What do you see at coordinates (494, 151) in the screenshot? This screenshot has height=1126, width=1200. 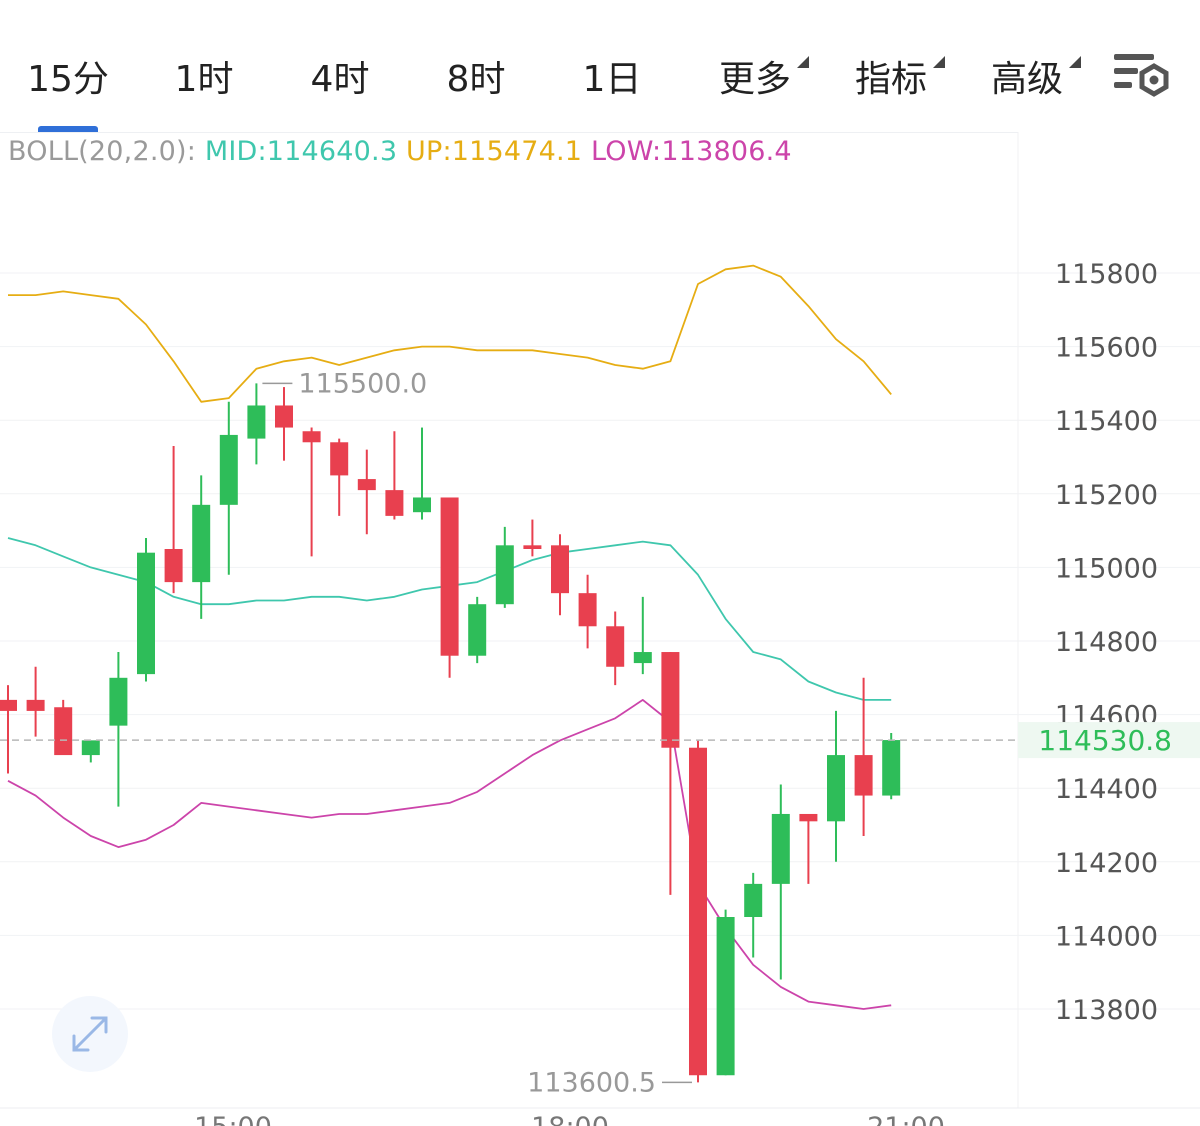 I see `boll-up-value: UP:115474.1` at bounding box center [494, 151].